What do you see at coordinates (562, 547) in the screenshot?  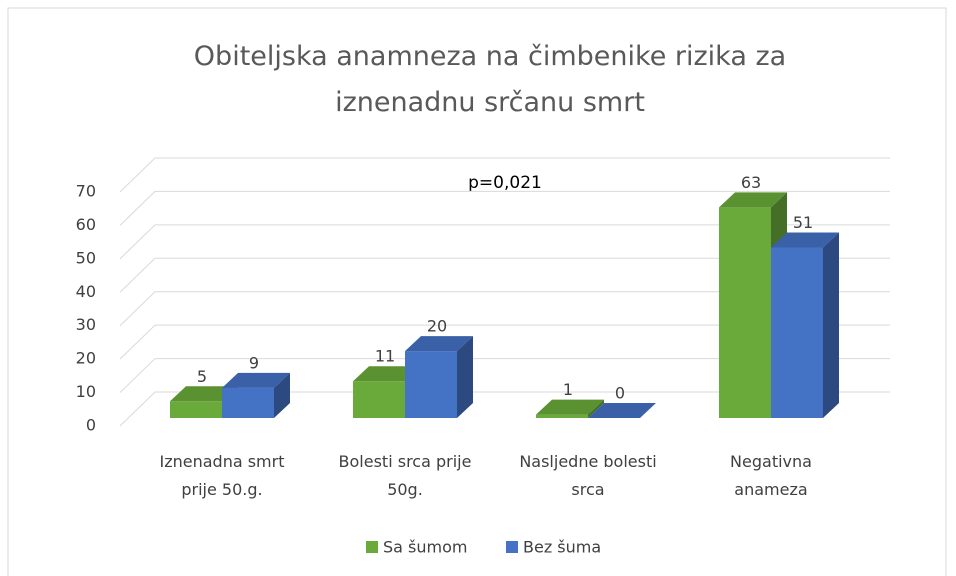 I see `legend-label: Bez šuma` at bounding box center [562, 547].